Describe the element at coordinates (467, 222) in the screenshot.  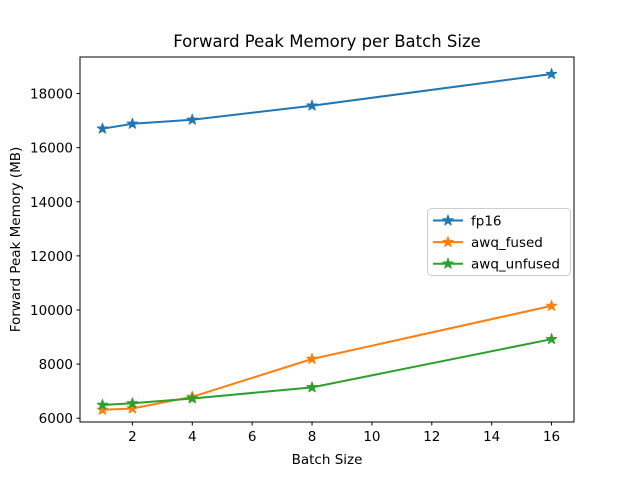
I see `legend-entry: fp16` at that location.